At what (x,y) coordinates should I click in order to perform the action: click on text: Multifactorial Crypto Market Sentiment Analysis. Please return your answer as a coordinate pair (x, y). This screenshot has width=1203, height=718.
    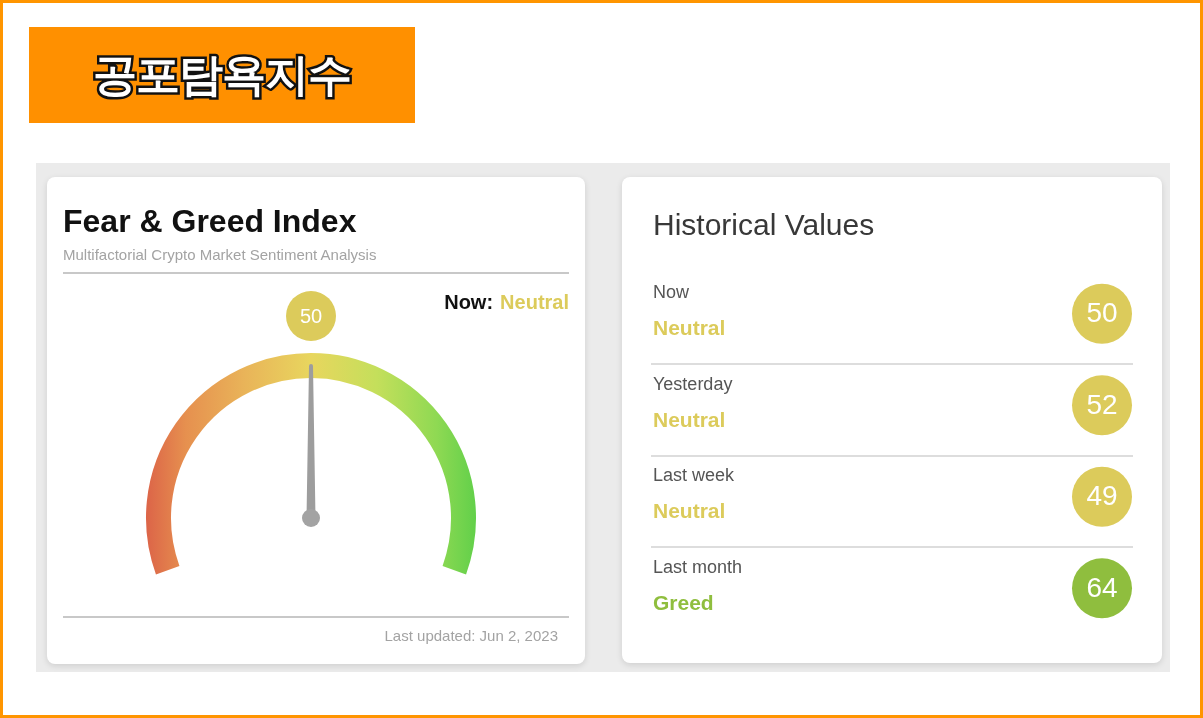
    Looking at the image, I should click on (220, 255).